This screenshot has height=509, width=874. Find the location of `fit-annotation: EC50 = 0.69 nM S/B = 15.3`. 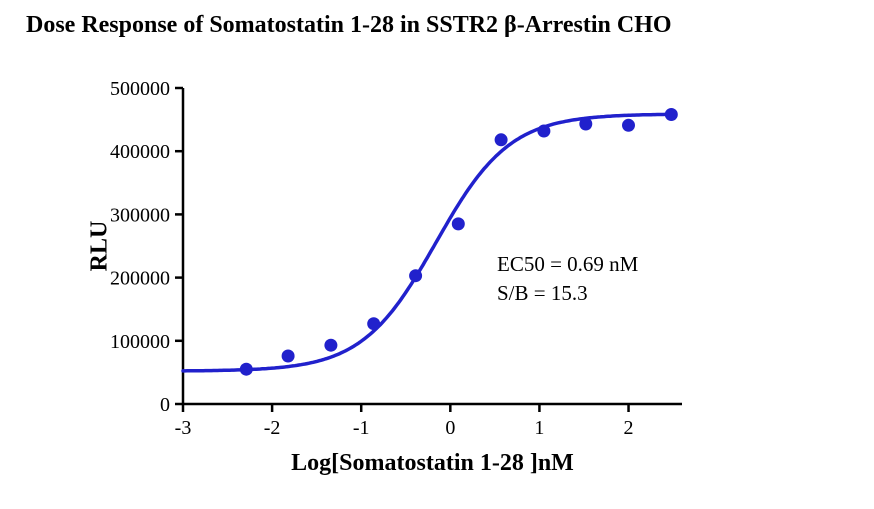

fit-annotation: EC50 = 0.69 nM S/B = 15.3 is located at coordinates (567, 279).